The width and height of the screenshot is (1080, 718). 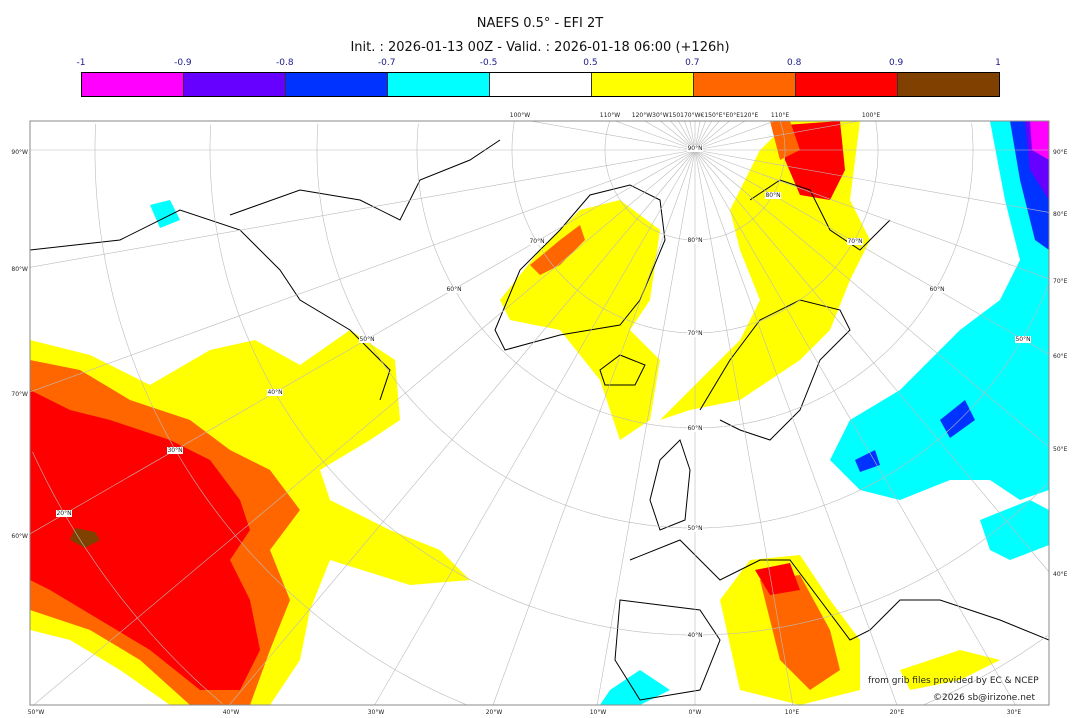 I want to click on right-lon-label: 80°E, so click(x=1060, y=214).